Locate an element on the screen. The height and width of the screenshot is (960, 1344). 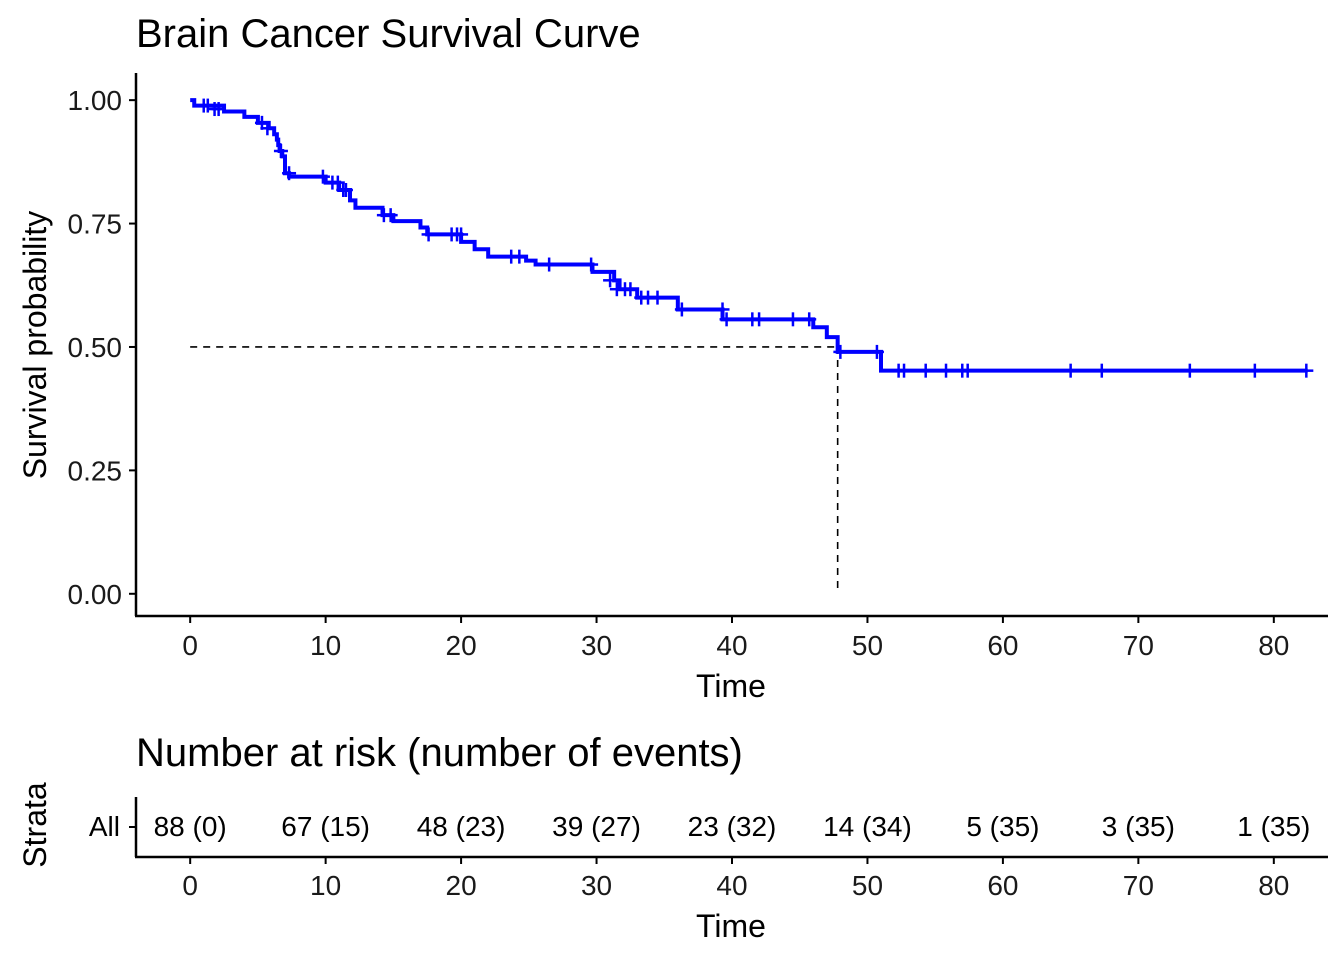
survival-y-ticks: 0.00 0.25 0.50 0.75 1.00 is located at coordinates (102, 347).